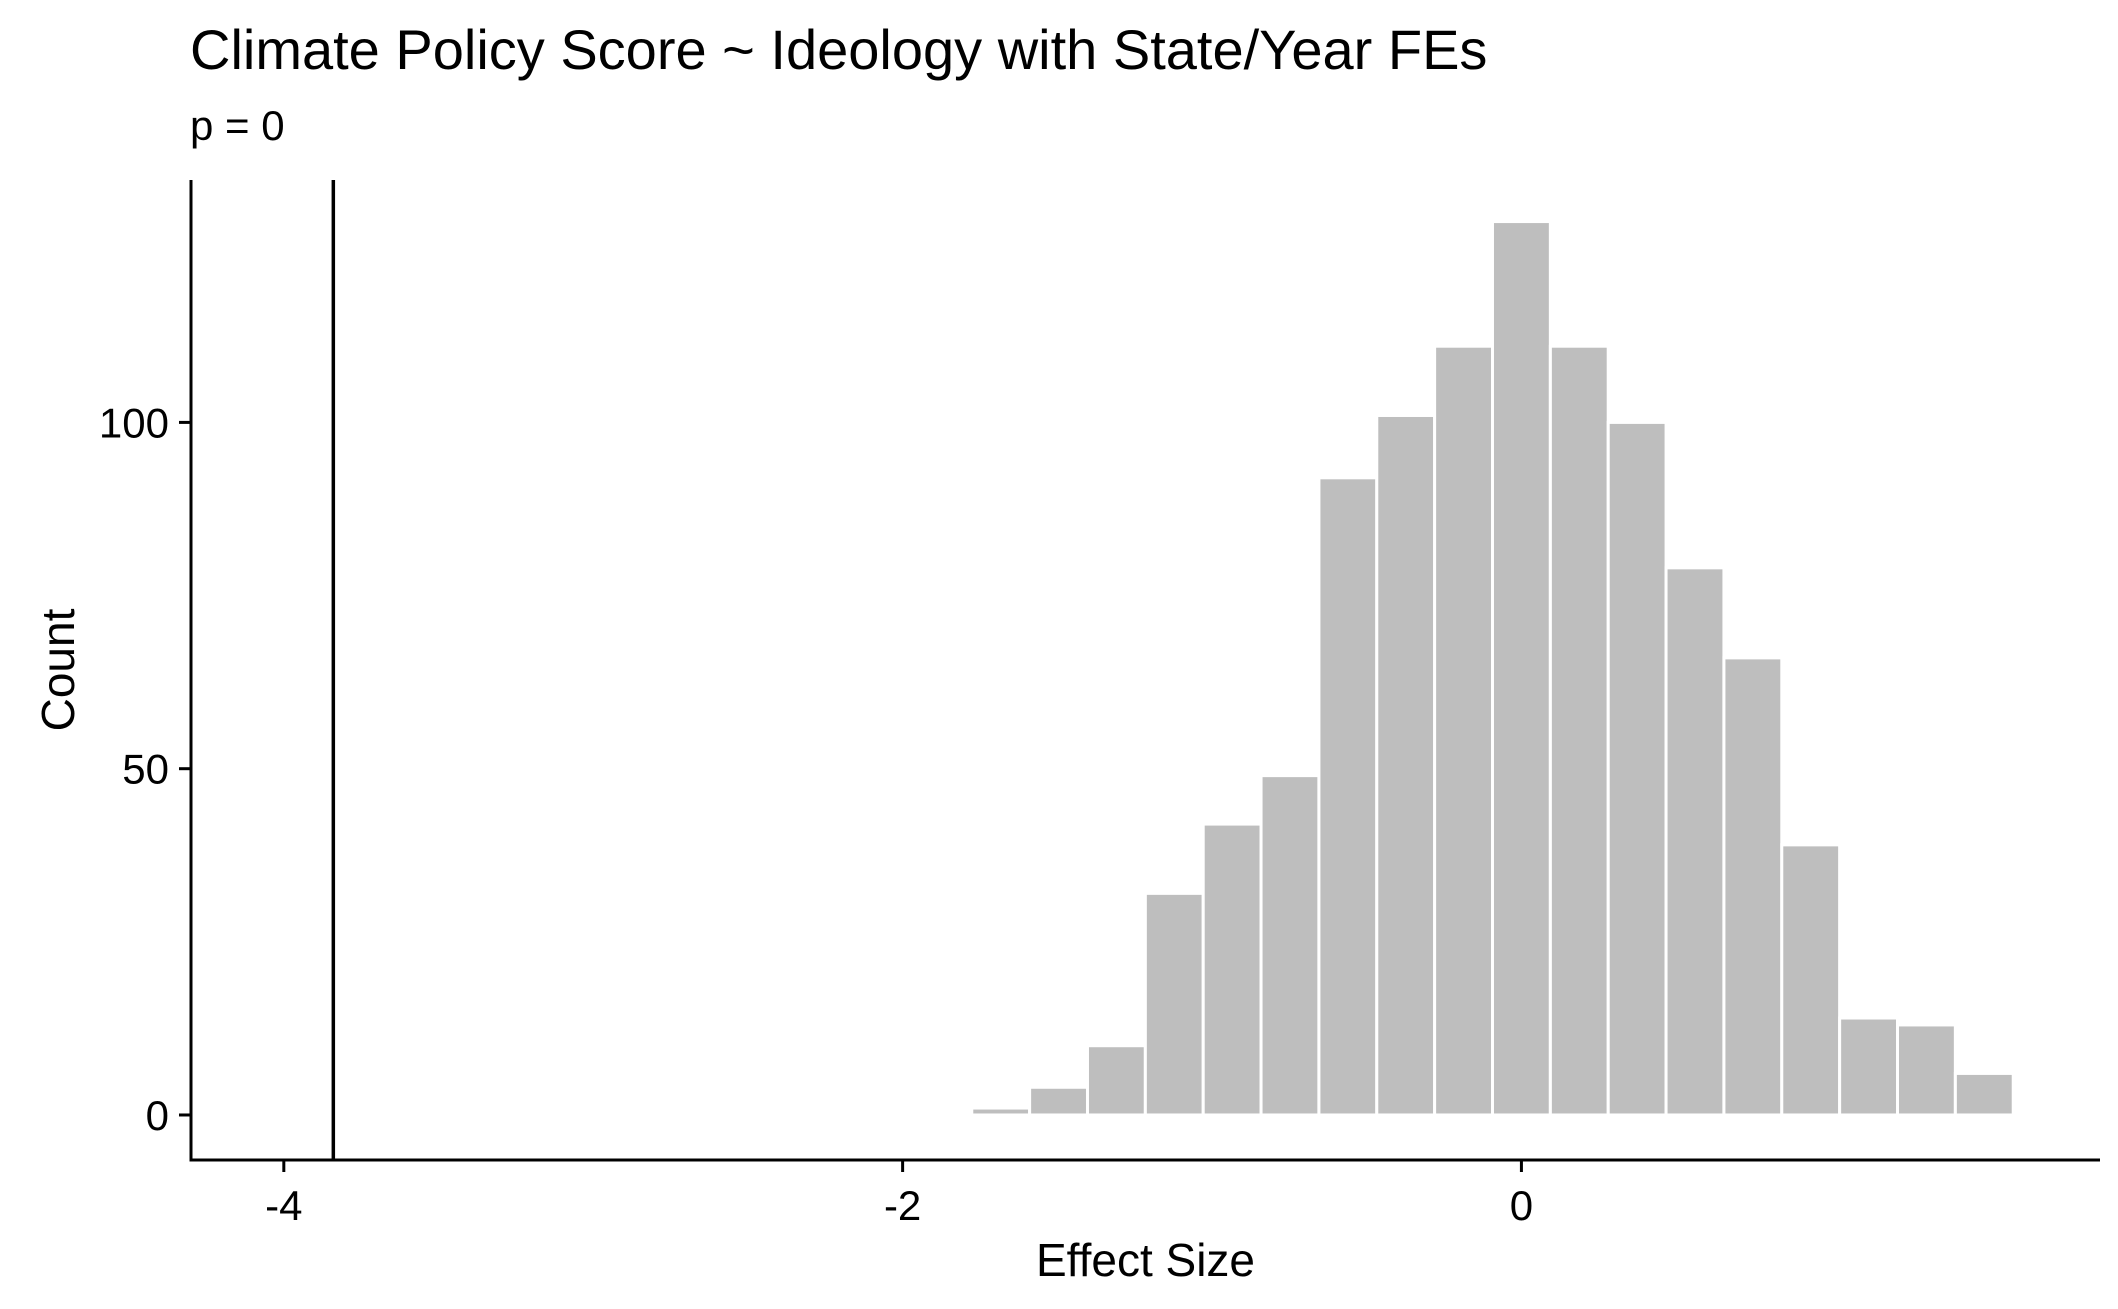 This screenshot has width=2118, height=1309. Describe the element at coordinates (1521, 1205) in the screenshot. I see `x-tick-label: 0` at that location.